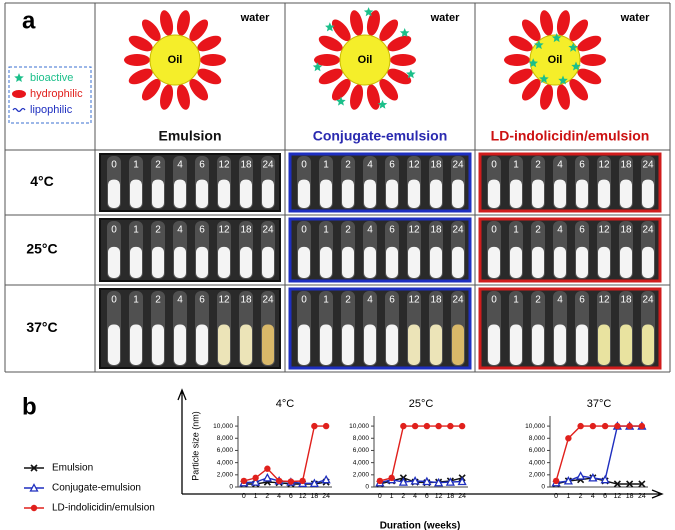 The image size is (675, 530). I want to click on row-label: 4°C, so click(42, 181).